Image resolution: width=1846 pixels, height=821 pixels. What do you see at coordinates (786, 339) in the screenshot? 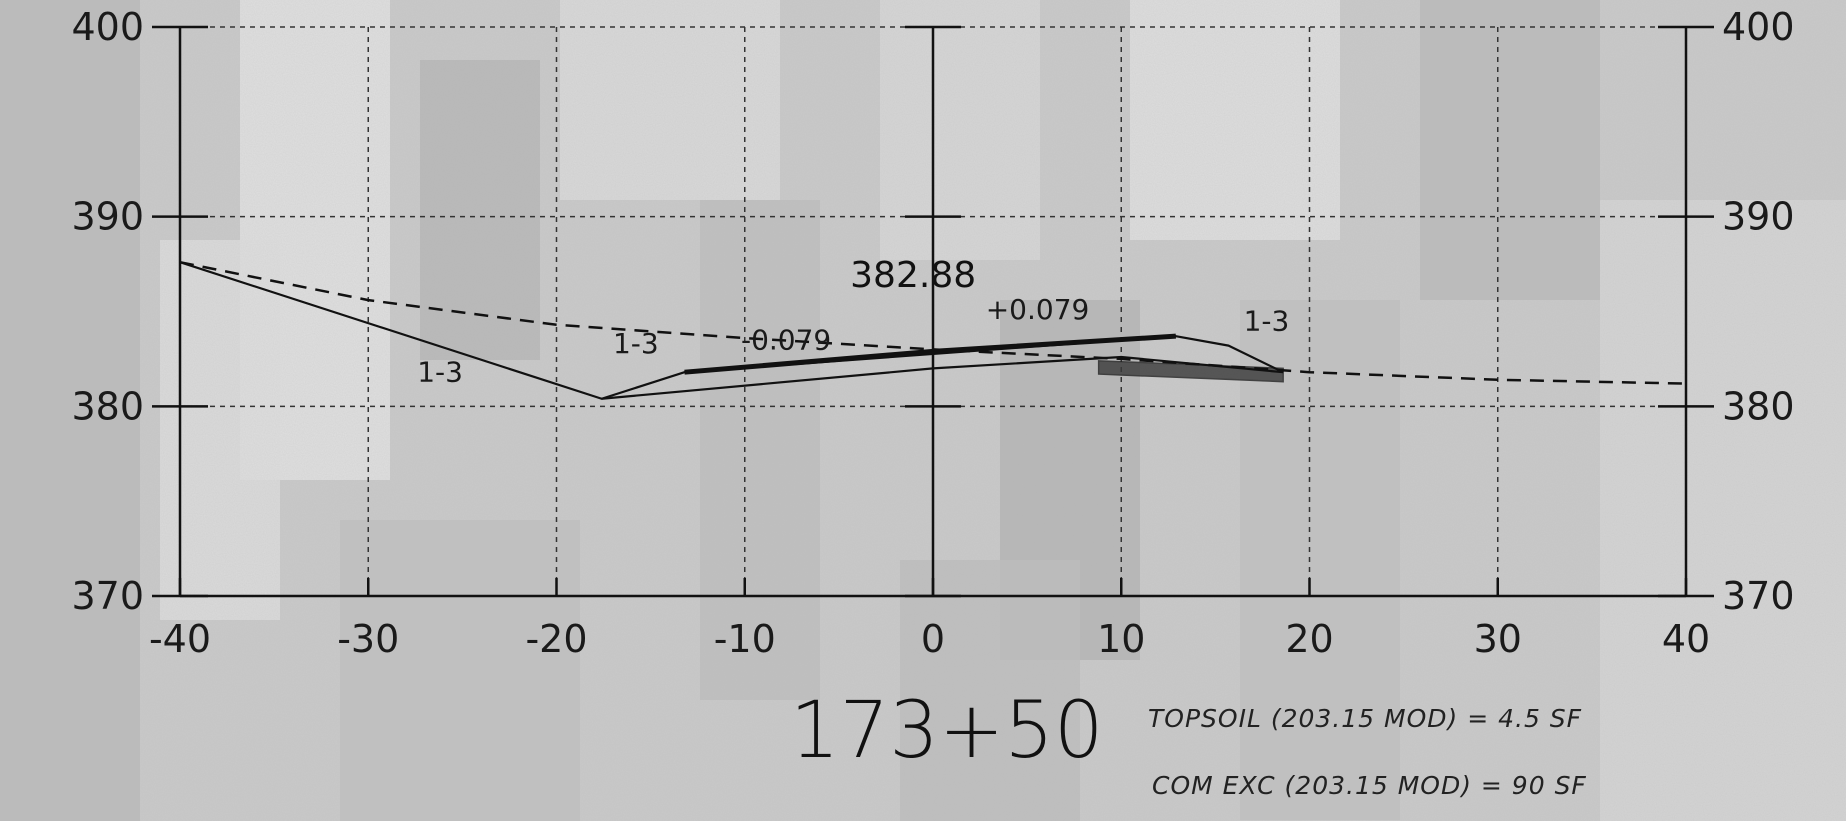
I see `slope-label: -0.079` at bounding box center [786, 339].